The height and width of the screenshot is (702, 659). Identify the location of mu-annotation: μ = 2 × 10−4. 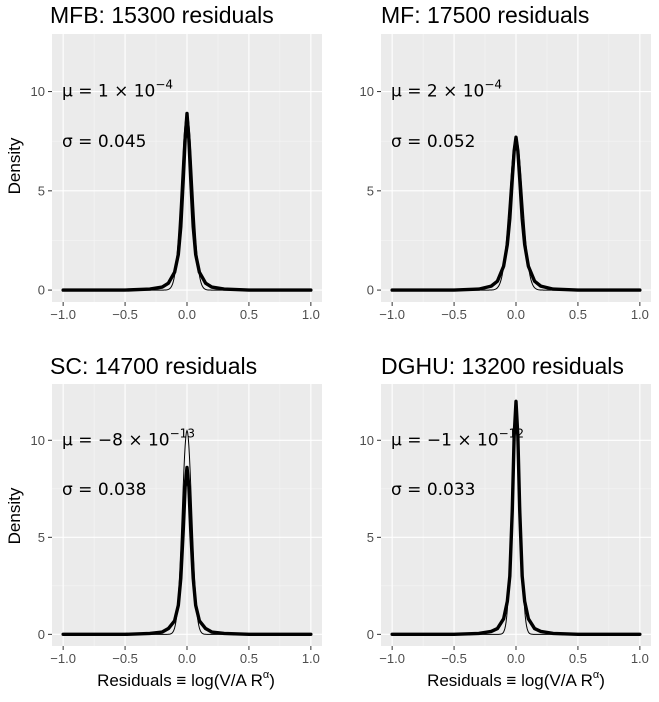
(446, 90).